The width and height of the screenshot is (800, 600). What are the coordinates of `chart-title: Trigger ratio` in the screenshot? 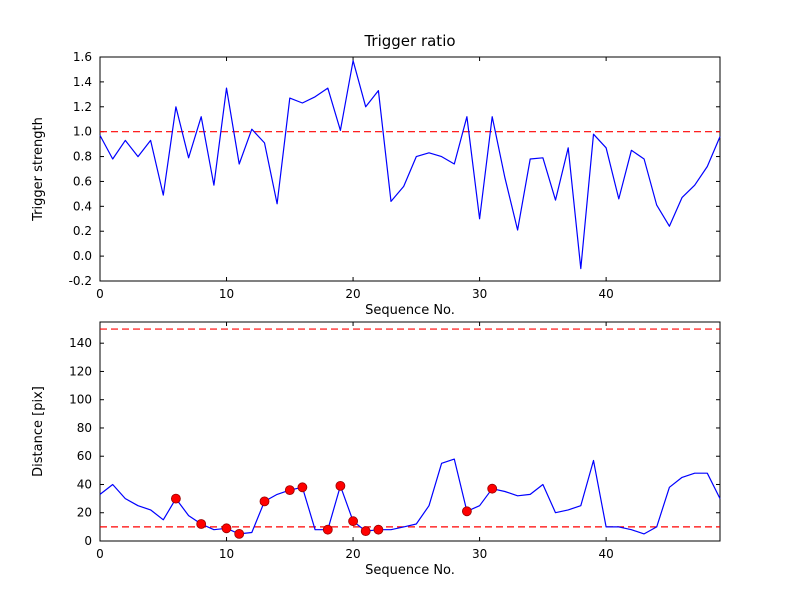 It's located at (409, 41).